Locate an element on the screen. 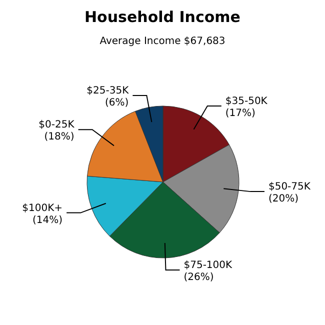 Image resolution: width=325 pixels, height=325 pixels. slice-label: $75-100K is located at coordinates (208, 265).